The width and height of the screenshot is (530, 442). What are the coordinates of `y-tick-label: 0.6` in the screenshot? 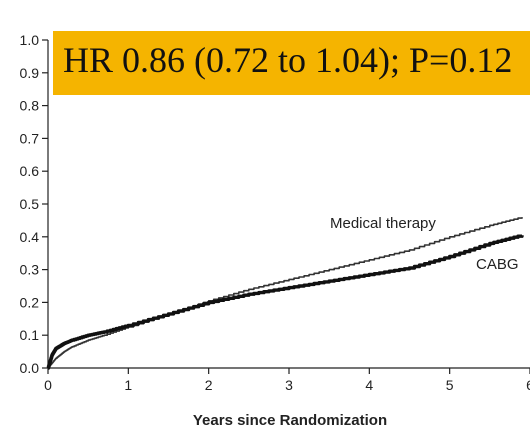 It's located at (30, 171).